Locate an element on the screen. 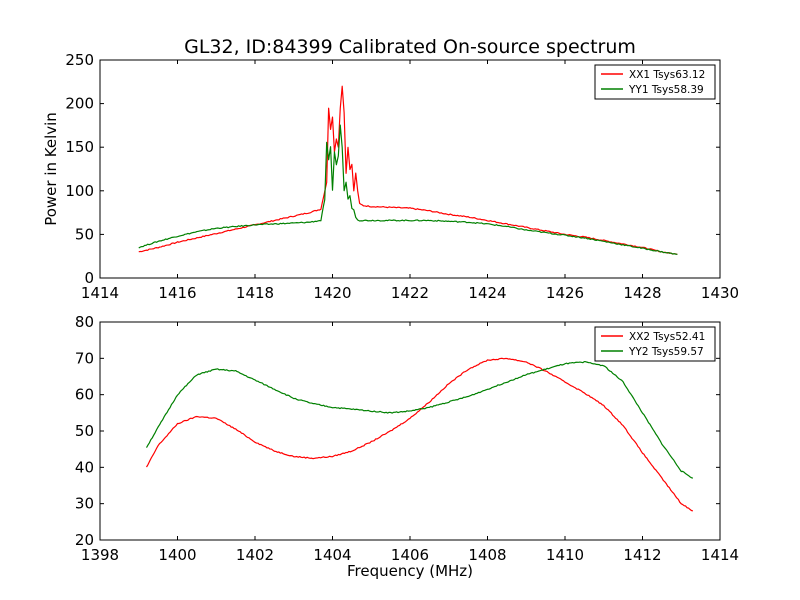 Image resolution: width=800 pixels, height=600 pixels. y-tick-label: 200 is located at coordinates (79, 104).